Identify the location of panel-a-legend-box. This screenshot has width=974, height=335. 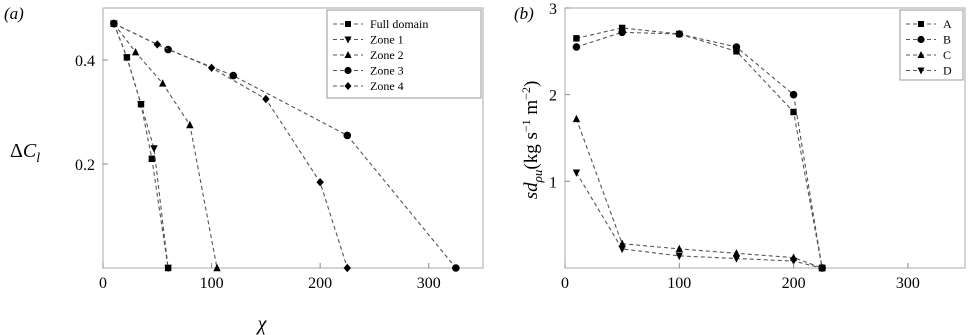
(404, 54).